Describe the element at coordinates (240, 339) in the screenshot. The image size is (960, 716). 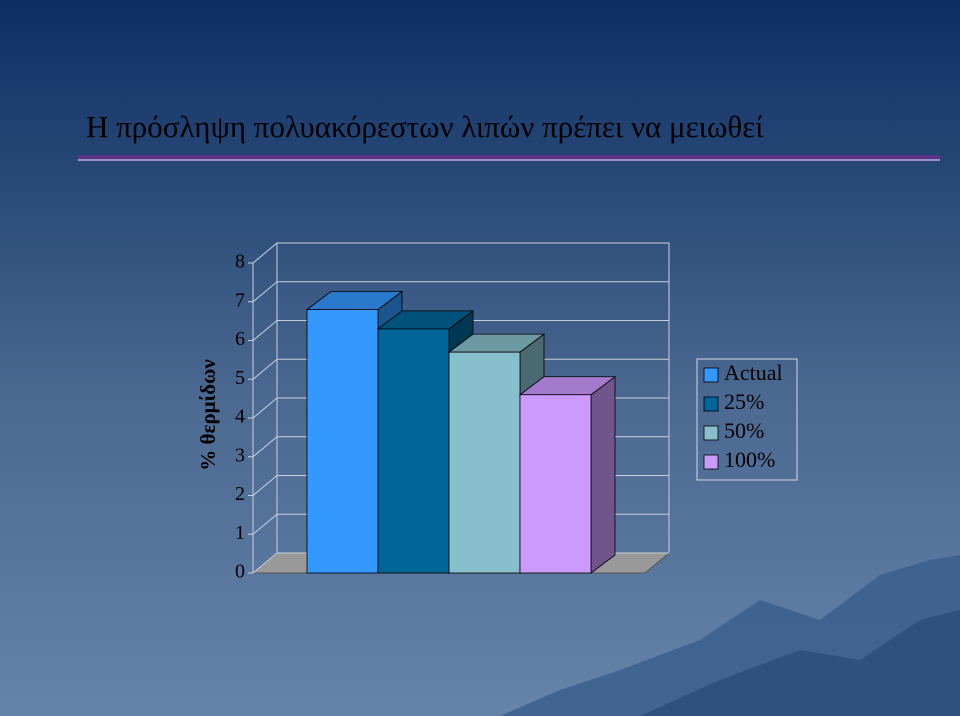
I see `y-tick-label: 6` at that location.